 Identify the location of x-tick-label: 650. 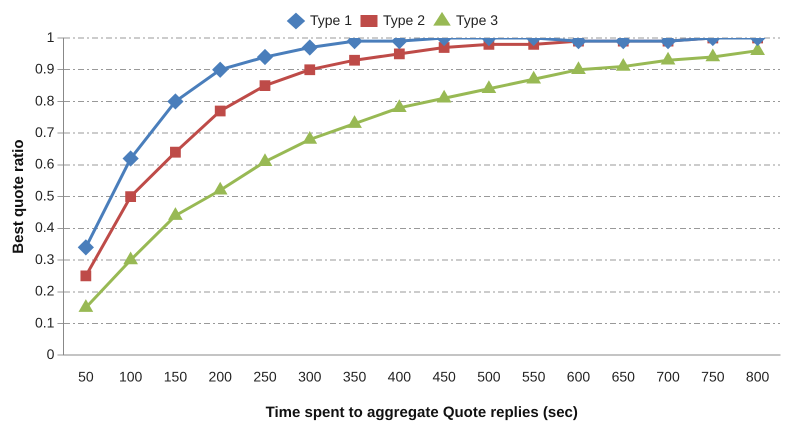
(624, 376).